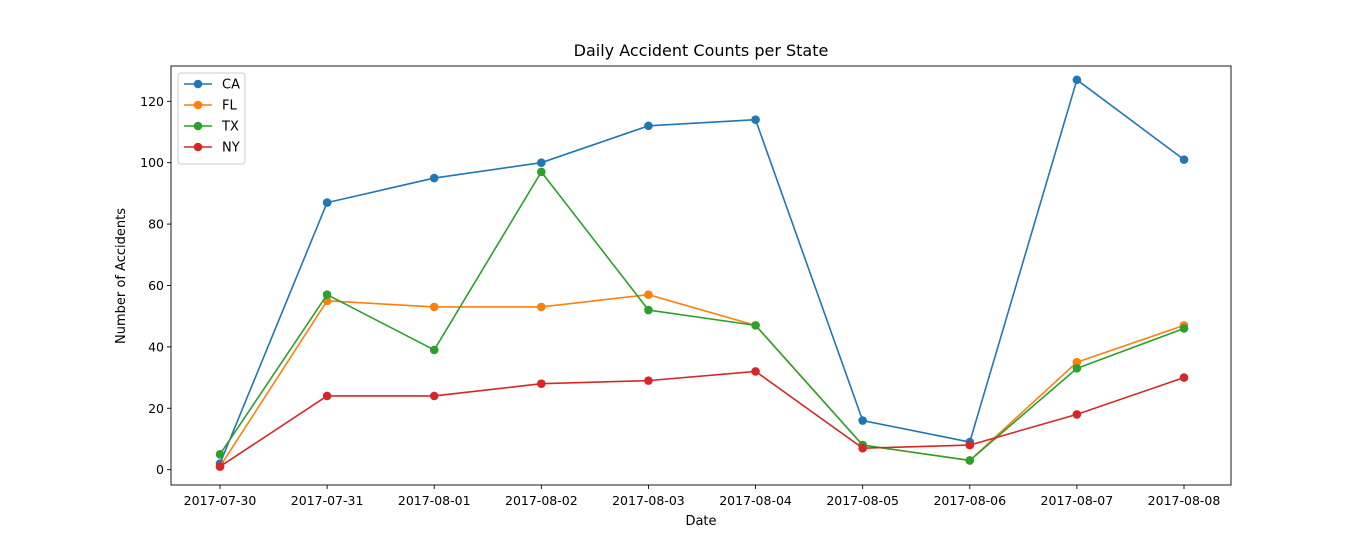 This screenshot has height=545, width=1369. Describe the element at coordinates (231, 148) in the screenshot. I see `legend-label: NY` at that location.